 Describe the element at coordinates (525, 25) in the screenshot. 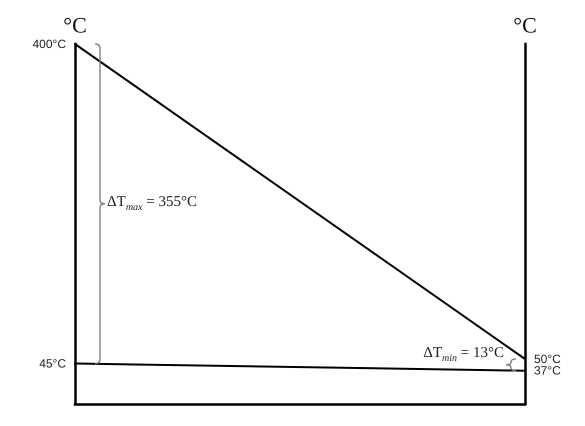

I see `y2-axis-title: °C` at that location.